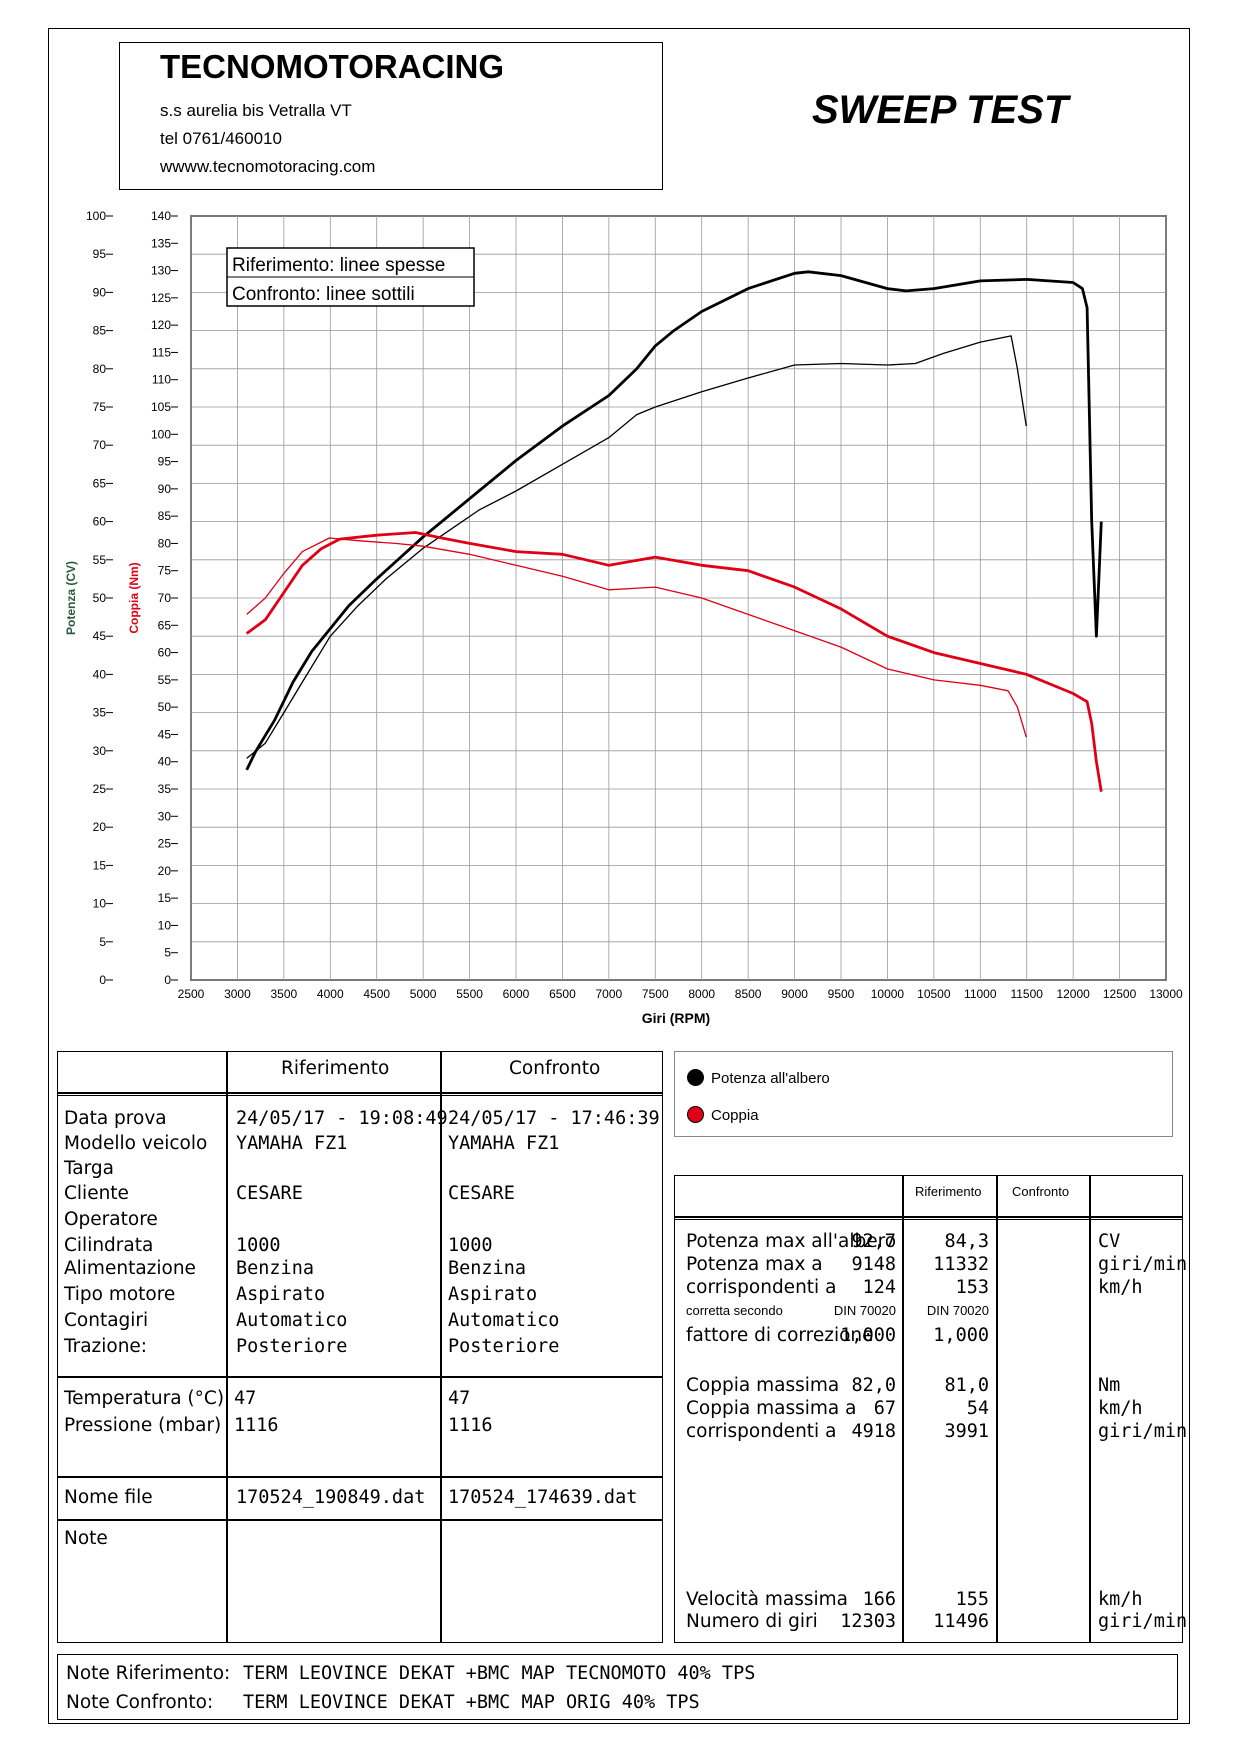 Image resolution: width=1240 pixels, height=1754 pixels. What do you see at coordinates (391, 116) in the screenshot?
I see `company-header-box` at bounding box center [391, 116].